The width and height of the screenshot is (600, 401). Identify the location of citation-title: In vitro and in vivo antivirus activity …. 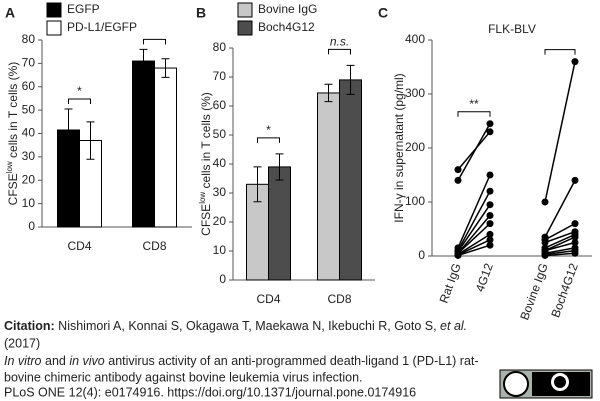
(241, 361).